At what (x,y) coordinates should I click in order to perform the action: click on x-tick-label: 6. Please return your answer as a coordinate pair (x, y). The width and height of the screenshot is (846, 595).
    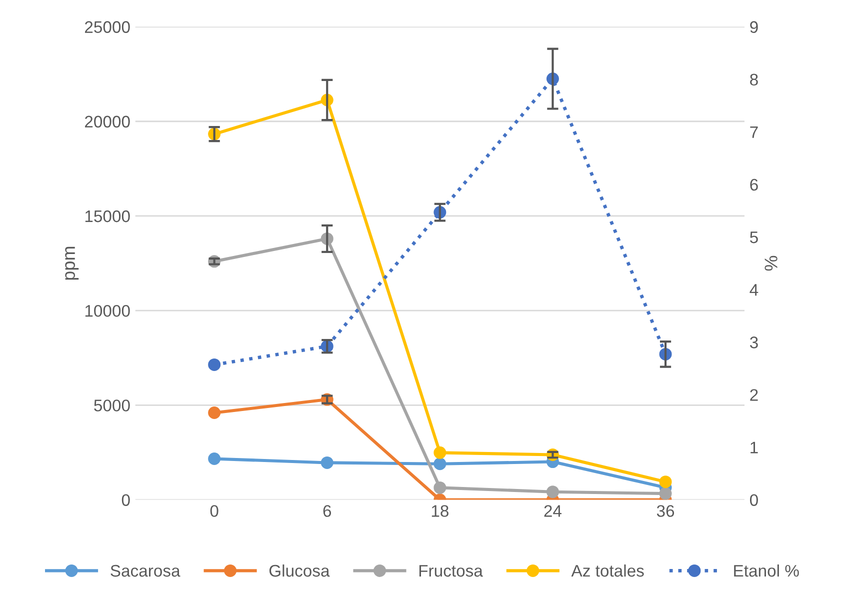
    Looking at the image, I should click on (327, 511).